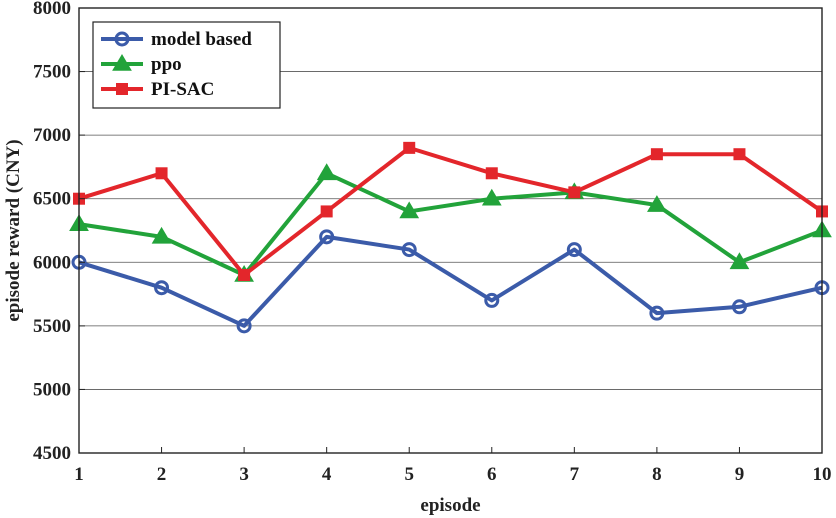 The width and height of the screenshot is (836, 518). What do you see at coordinates (657, 474) in the screenshot?
I see `x-tick-label: 8` at bounding box center [657, 474].